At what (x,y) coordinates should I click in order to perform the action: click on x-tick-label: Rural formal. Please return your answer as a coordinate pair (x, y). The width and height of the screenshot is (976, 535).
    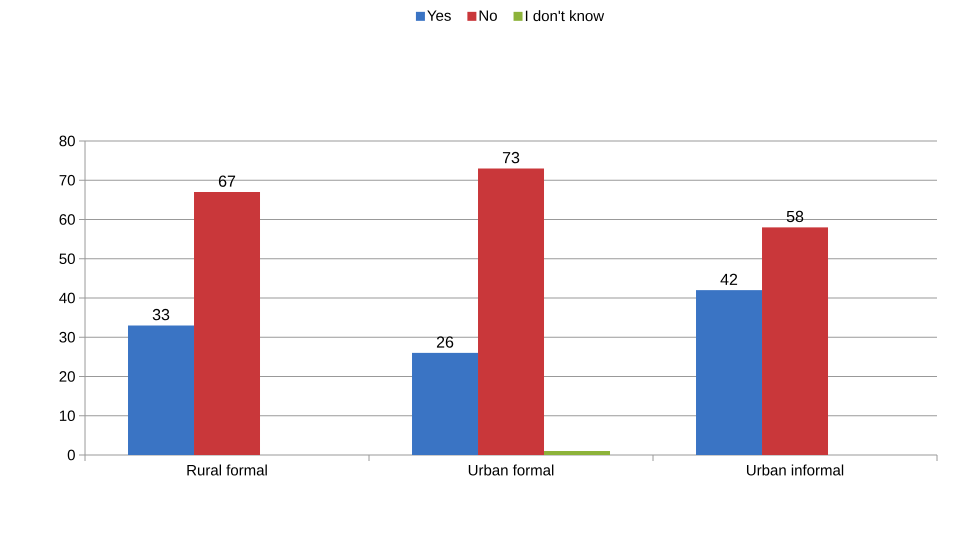
    Looking at the image, I should click on (227, 470).